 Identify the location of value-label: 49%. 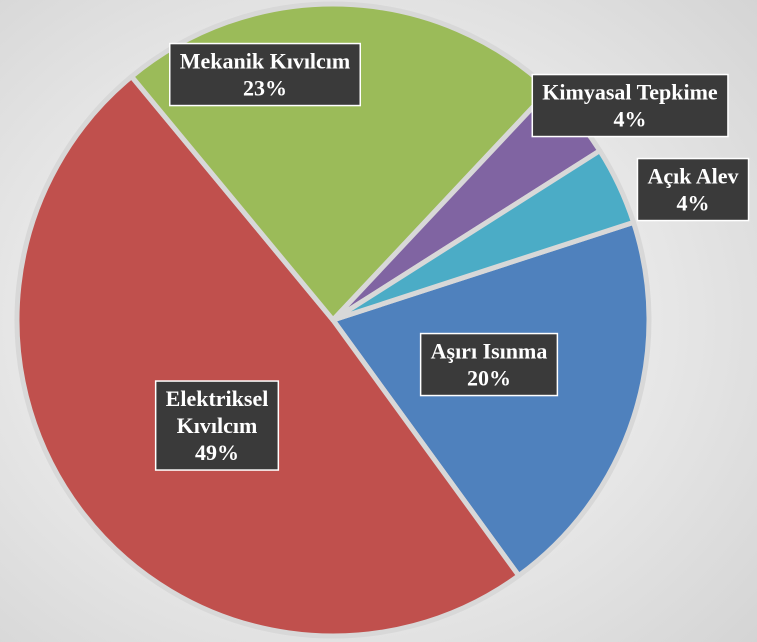
(217, 452).